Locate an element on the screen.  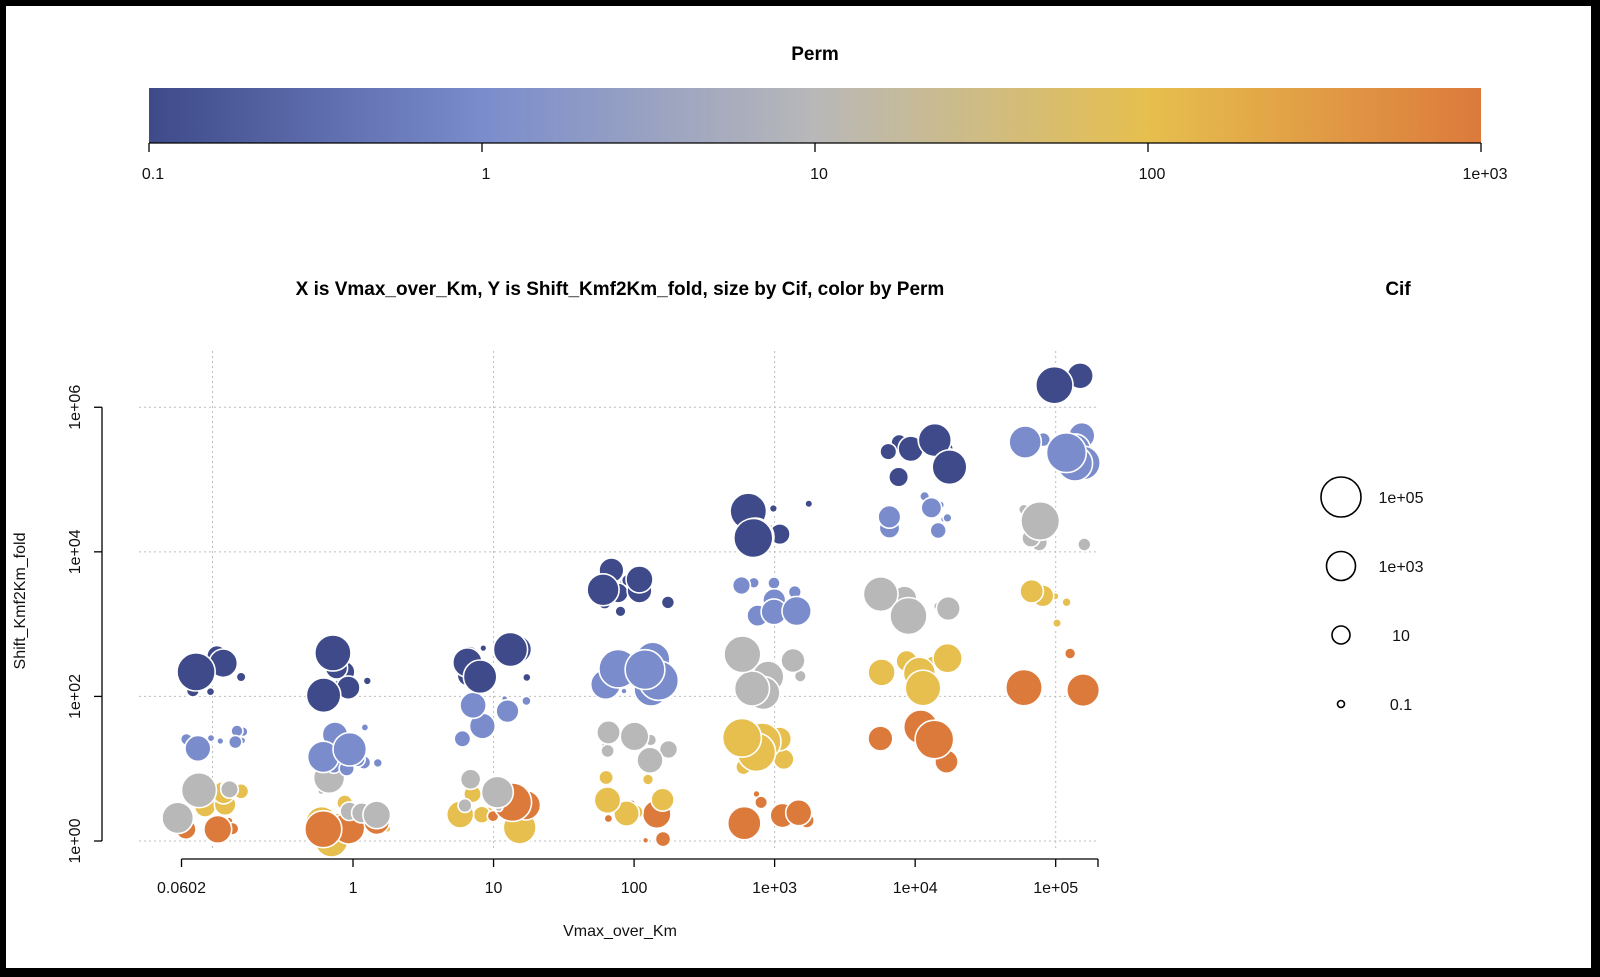
y-tick-label: 1e+00 is located at coordinates (75, 840).